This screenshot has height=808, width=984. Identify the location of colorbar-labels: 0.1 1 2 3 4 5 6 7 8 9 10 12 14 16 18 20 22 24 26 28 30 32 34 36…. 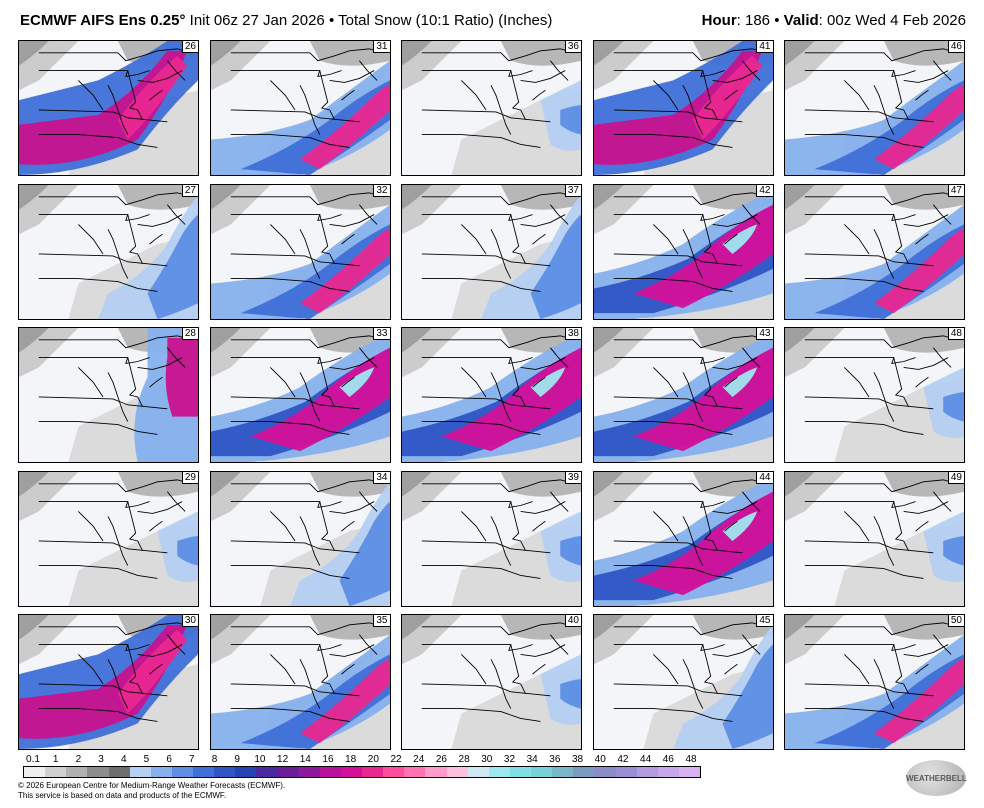
(362, 760).